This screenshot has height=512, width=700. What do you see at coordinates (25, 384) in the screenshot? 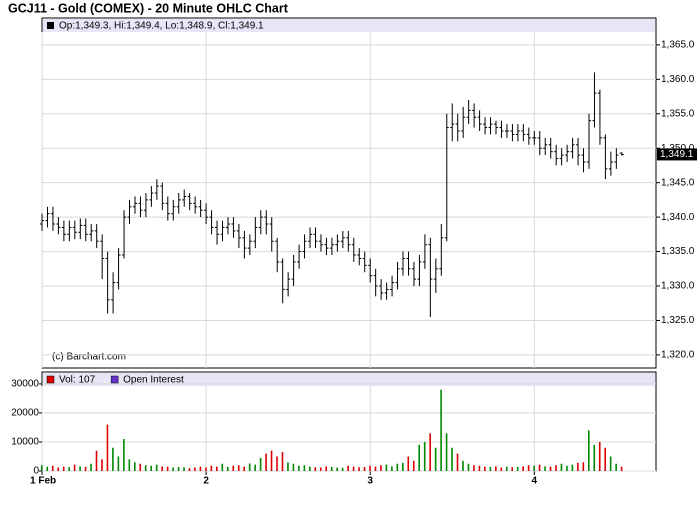
I see `y-tick-label: 30000` at bounding box center [25, 384].